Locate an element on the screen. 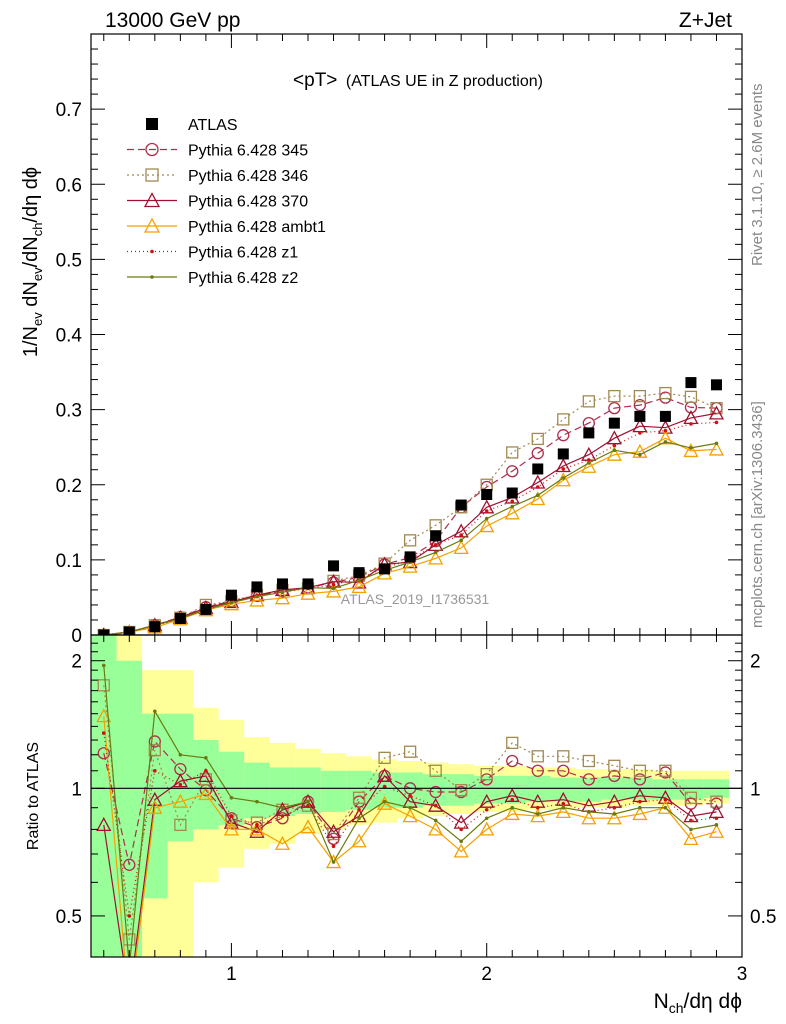 The image size is (786, 1024). legend-marker is located at coordinates (152, 149).